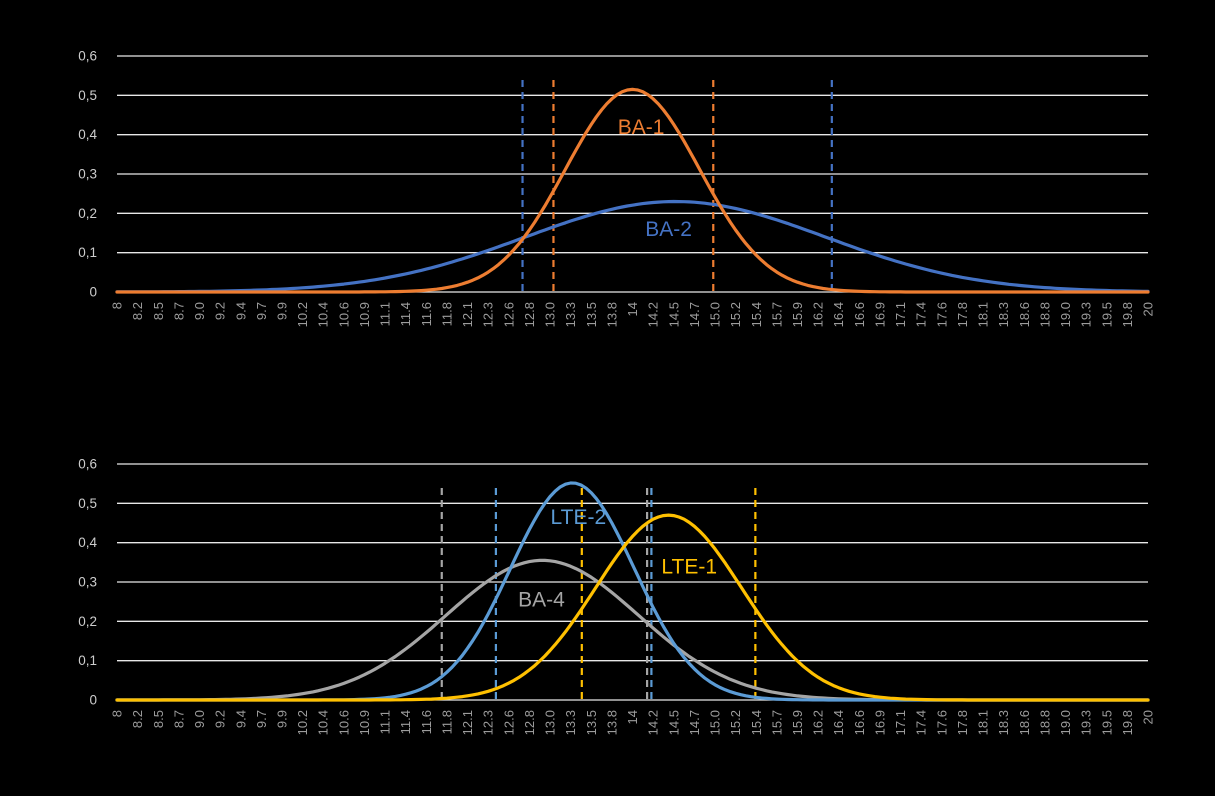  What do you see at coordinates (641, 127) in the screenshot?
I see `series-label-BA-1: BA-1` at bounding box center [641, 127].